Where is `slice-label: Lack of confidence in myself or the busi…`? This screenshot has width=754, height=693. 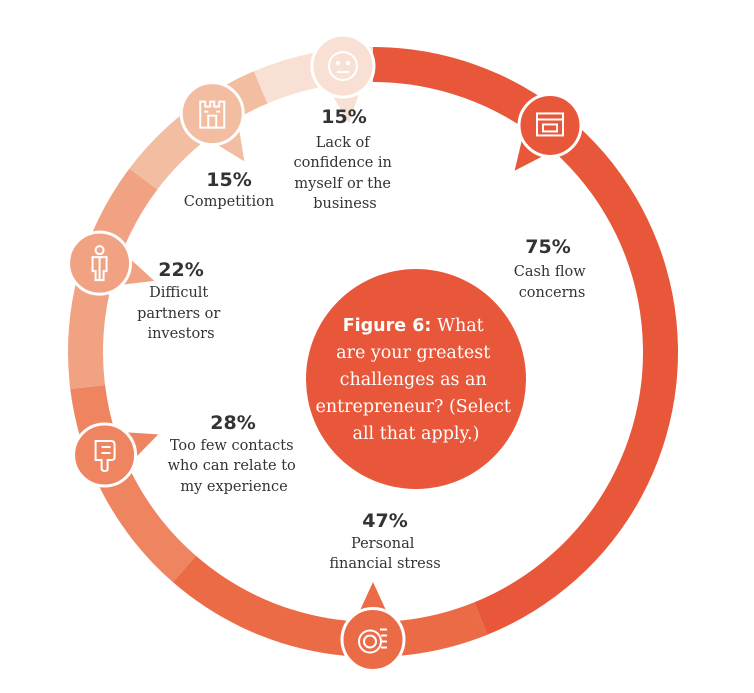
slice-label: Lack of confidence in myself or the busi… is located at coordinates (345, 173).